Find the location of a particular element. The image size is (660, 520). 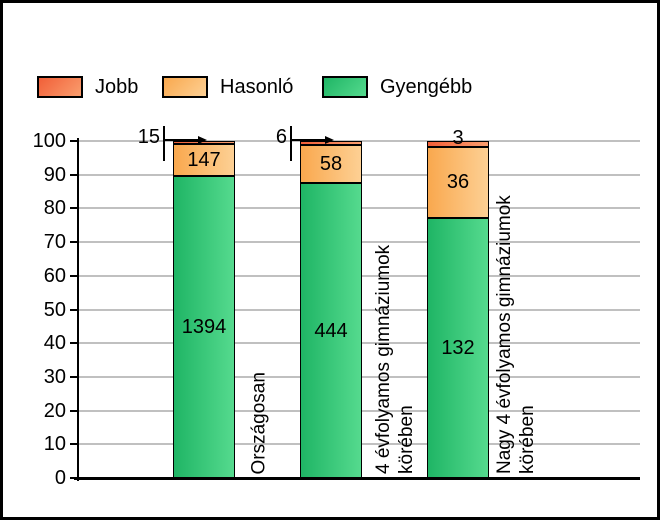

y-tick-label: 50 is located at coordinates (54, 309).